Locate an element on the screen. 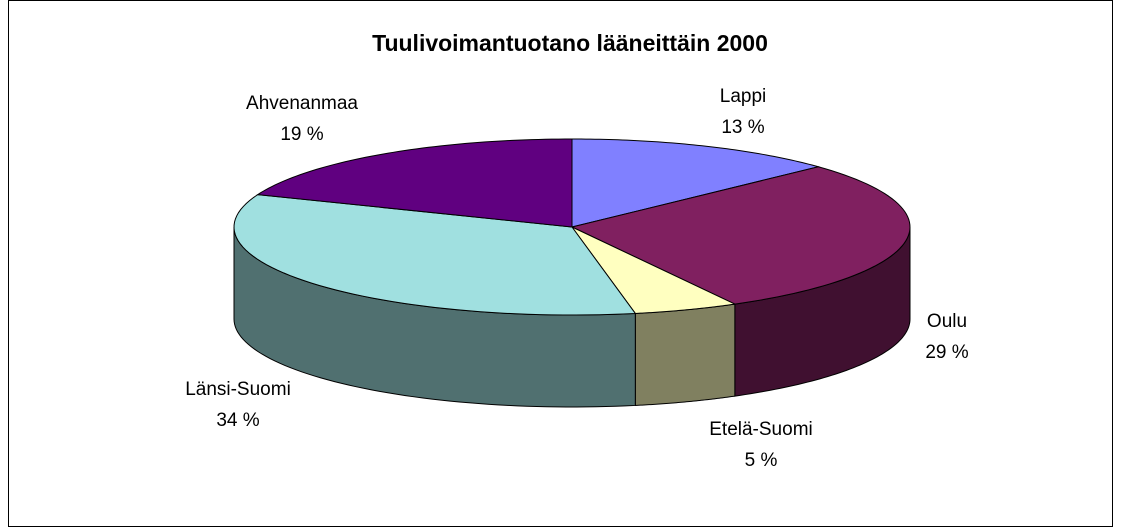  slice-value-label: 29 % is located at coordinates (946, 352).